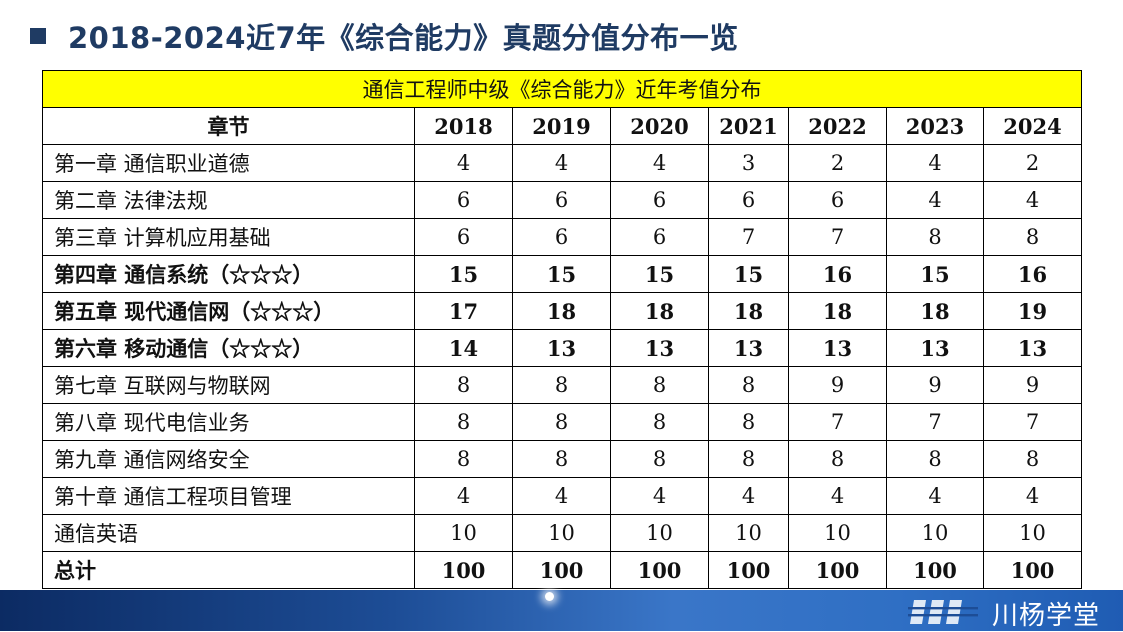  Describe the element at coordinates (228, 459) in the screenshot. I see `chapter-cell: 第九章 通信网络安全` at that location.